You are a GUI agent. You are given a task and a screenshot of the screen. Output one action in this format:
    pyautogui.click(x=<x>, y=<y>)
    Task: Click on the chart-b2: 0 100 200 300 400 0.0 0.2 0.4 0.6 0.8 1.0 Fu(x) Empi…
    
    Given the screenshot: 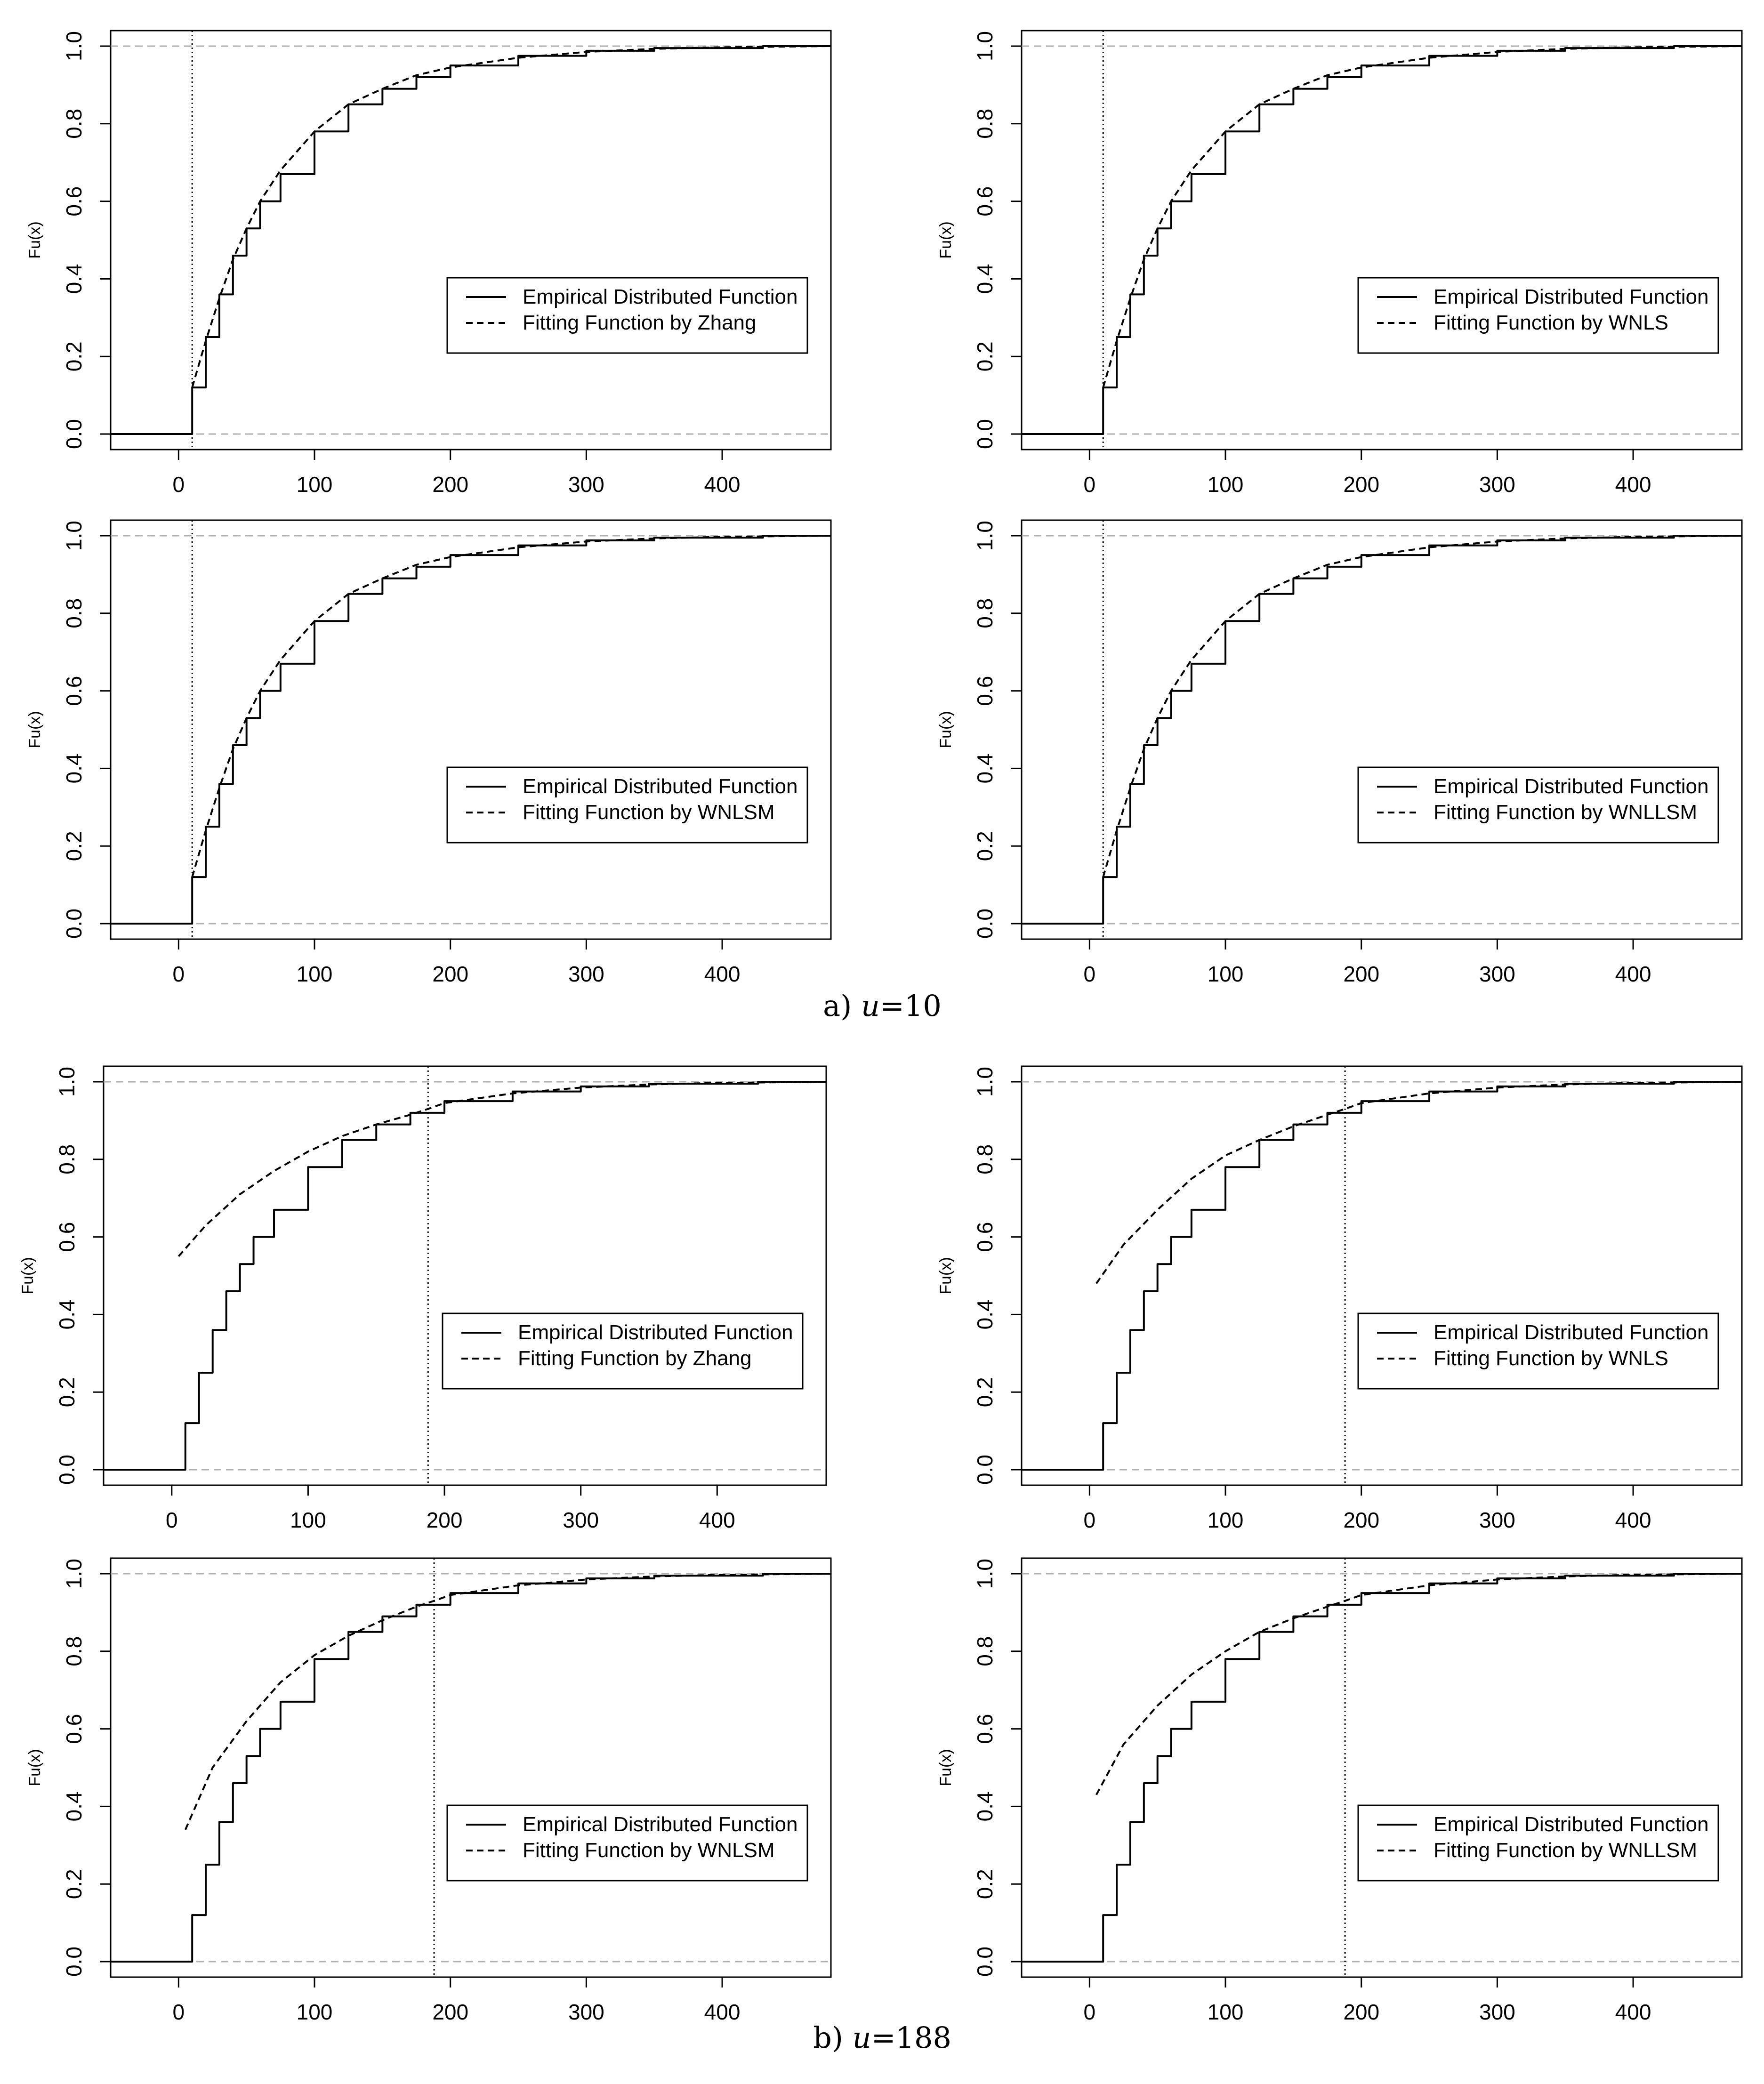 What is the action you would take?
    pyautogui.click(x=1340, y=1298)
    